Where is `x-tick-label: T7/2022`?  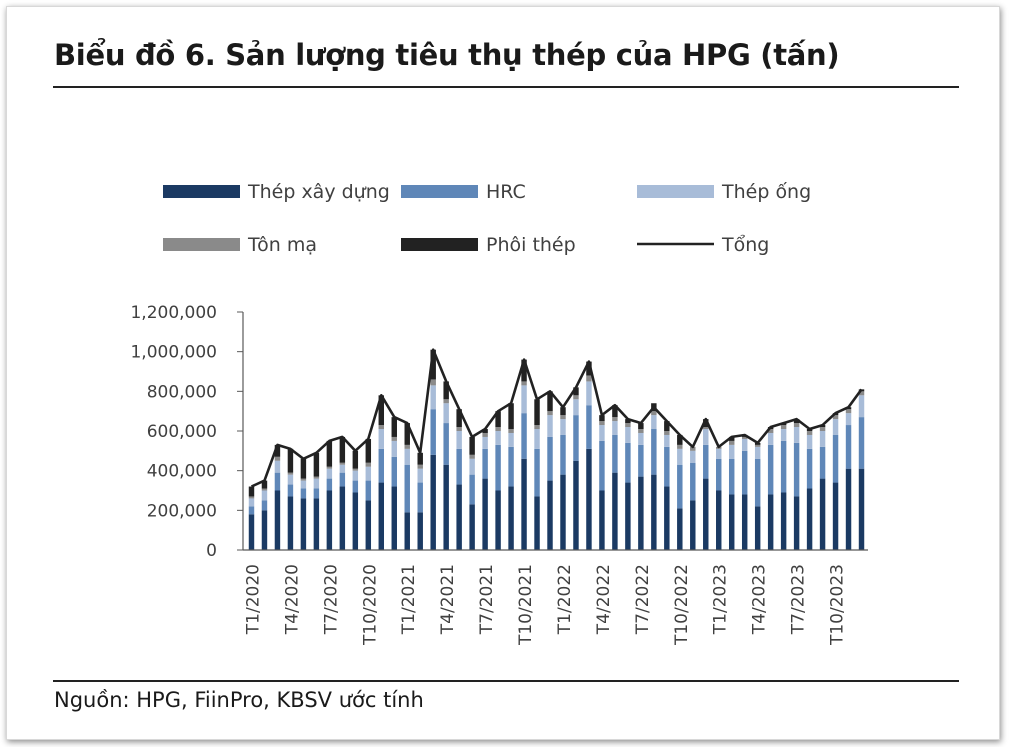
x-tick-label: T7/2022 is located at coordinates (643, 599).